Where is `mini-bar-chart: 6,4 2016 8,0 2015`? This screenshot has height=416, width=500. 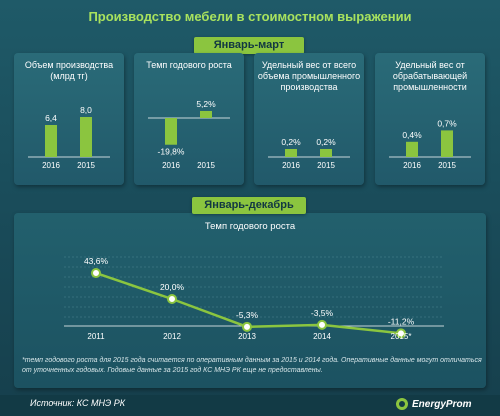
mini-bar-chart: 6,4 2016 8,0 2015 is located at coordinates (69, 137).